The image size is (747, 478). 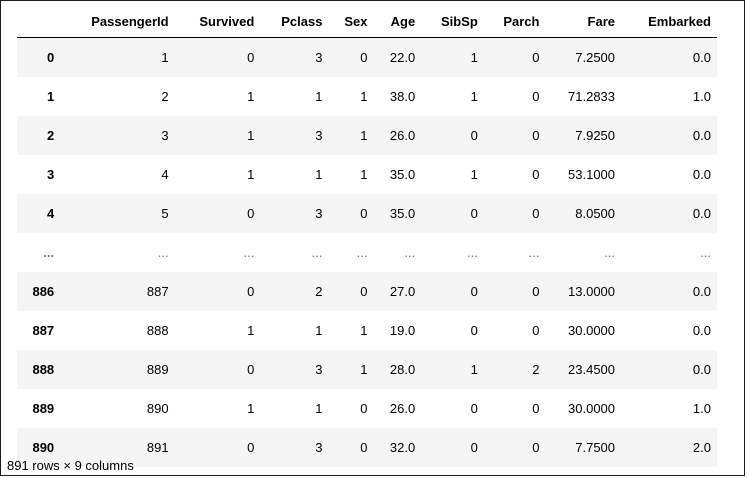 What do you see at coordinates (351, 22) in the screenshot?
I see `column-header: Sex` at bounding box center [351, 22].